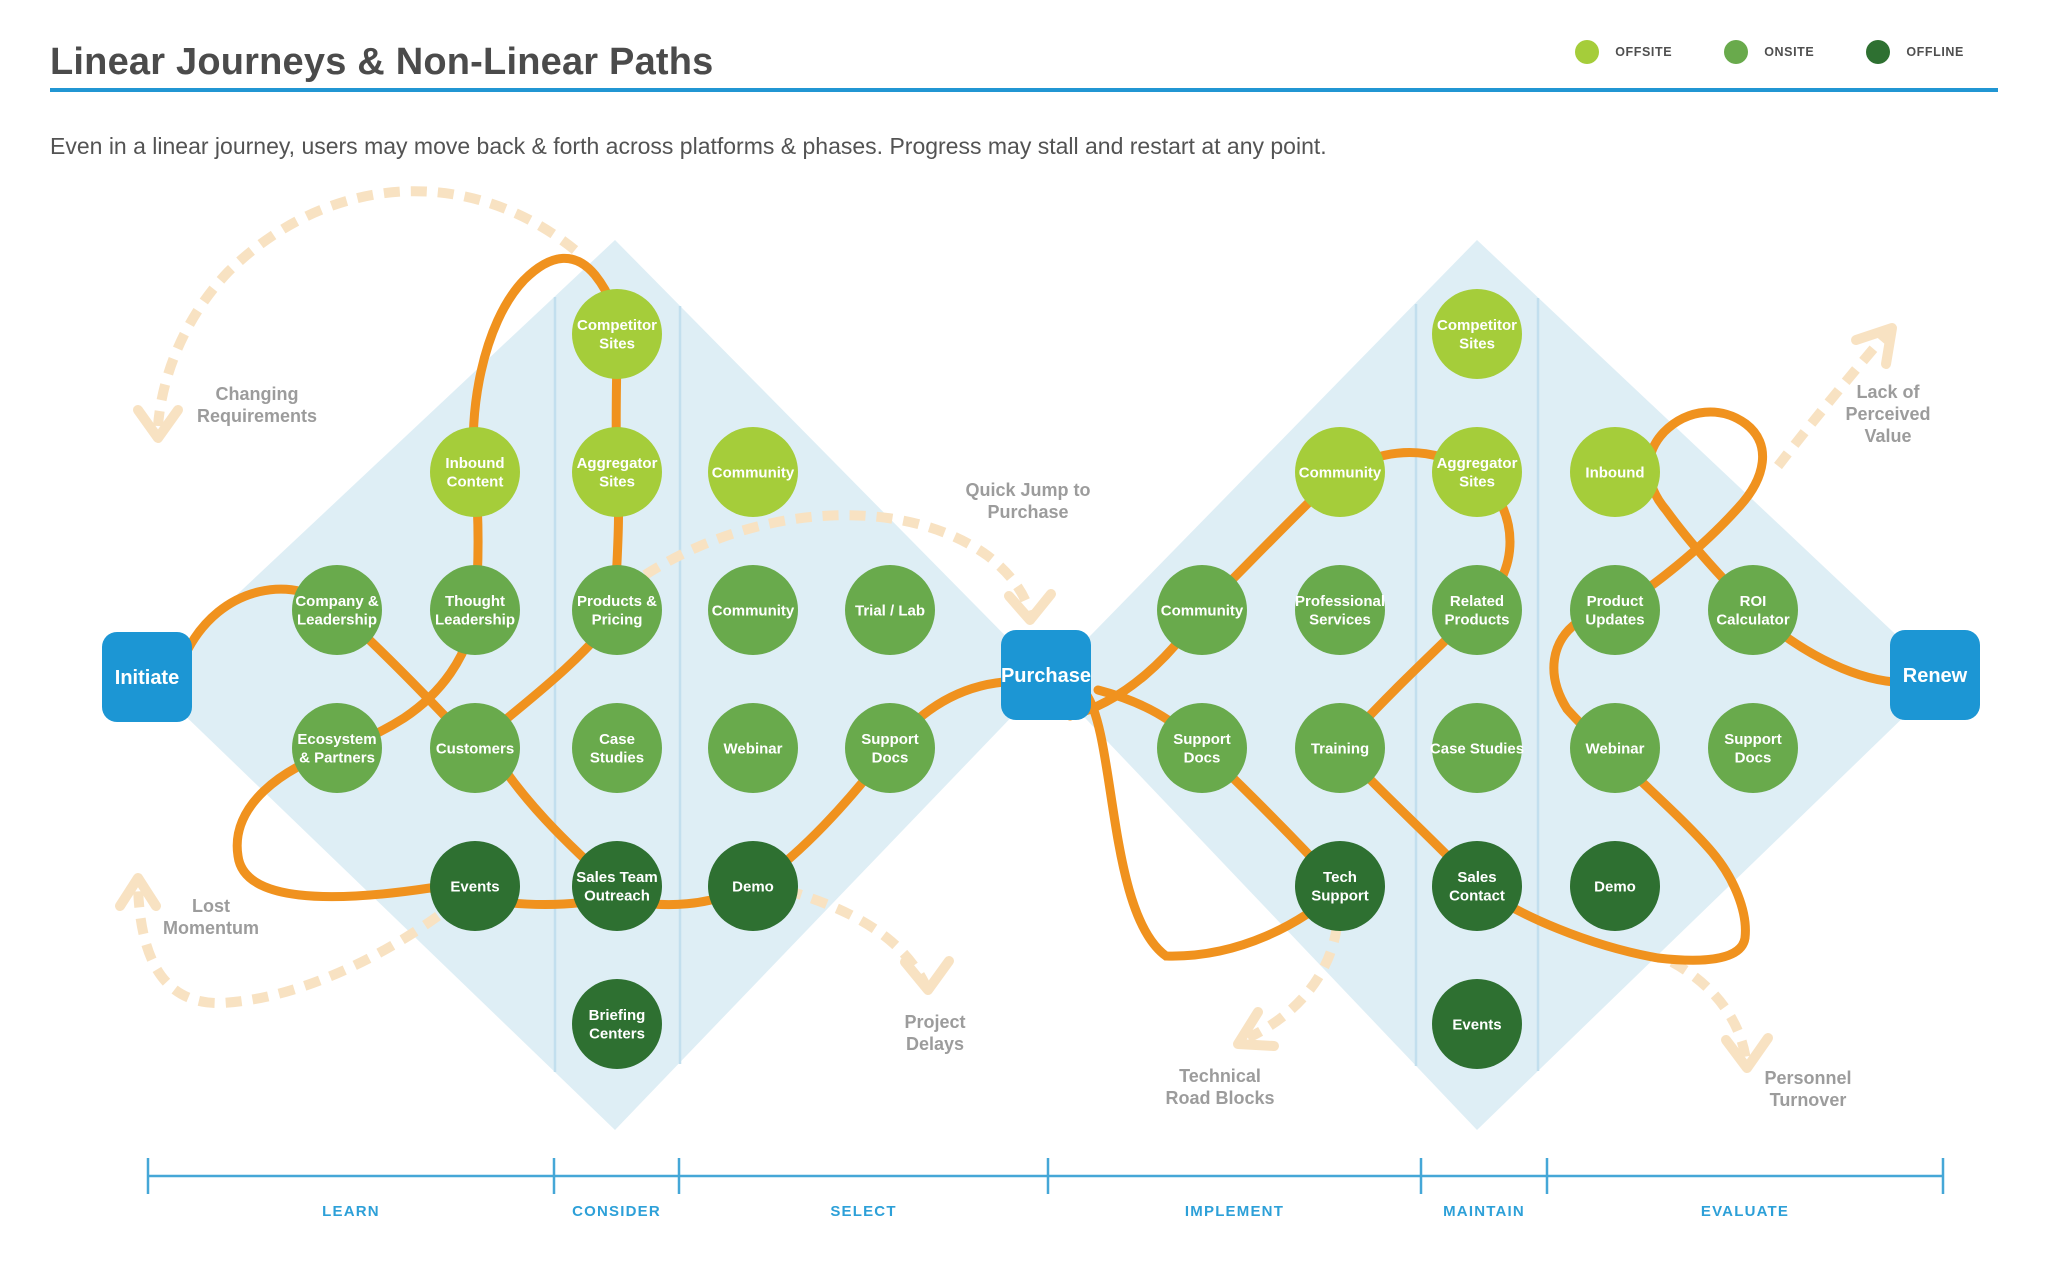 The image size is (2048, 1273). I want to click on page-title: Linear Journeys & Non-Linear Paths, so click(382, 62).